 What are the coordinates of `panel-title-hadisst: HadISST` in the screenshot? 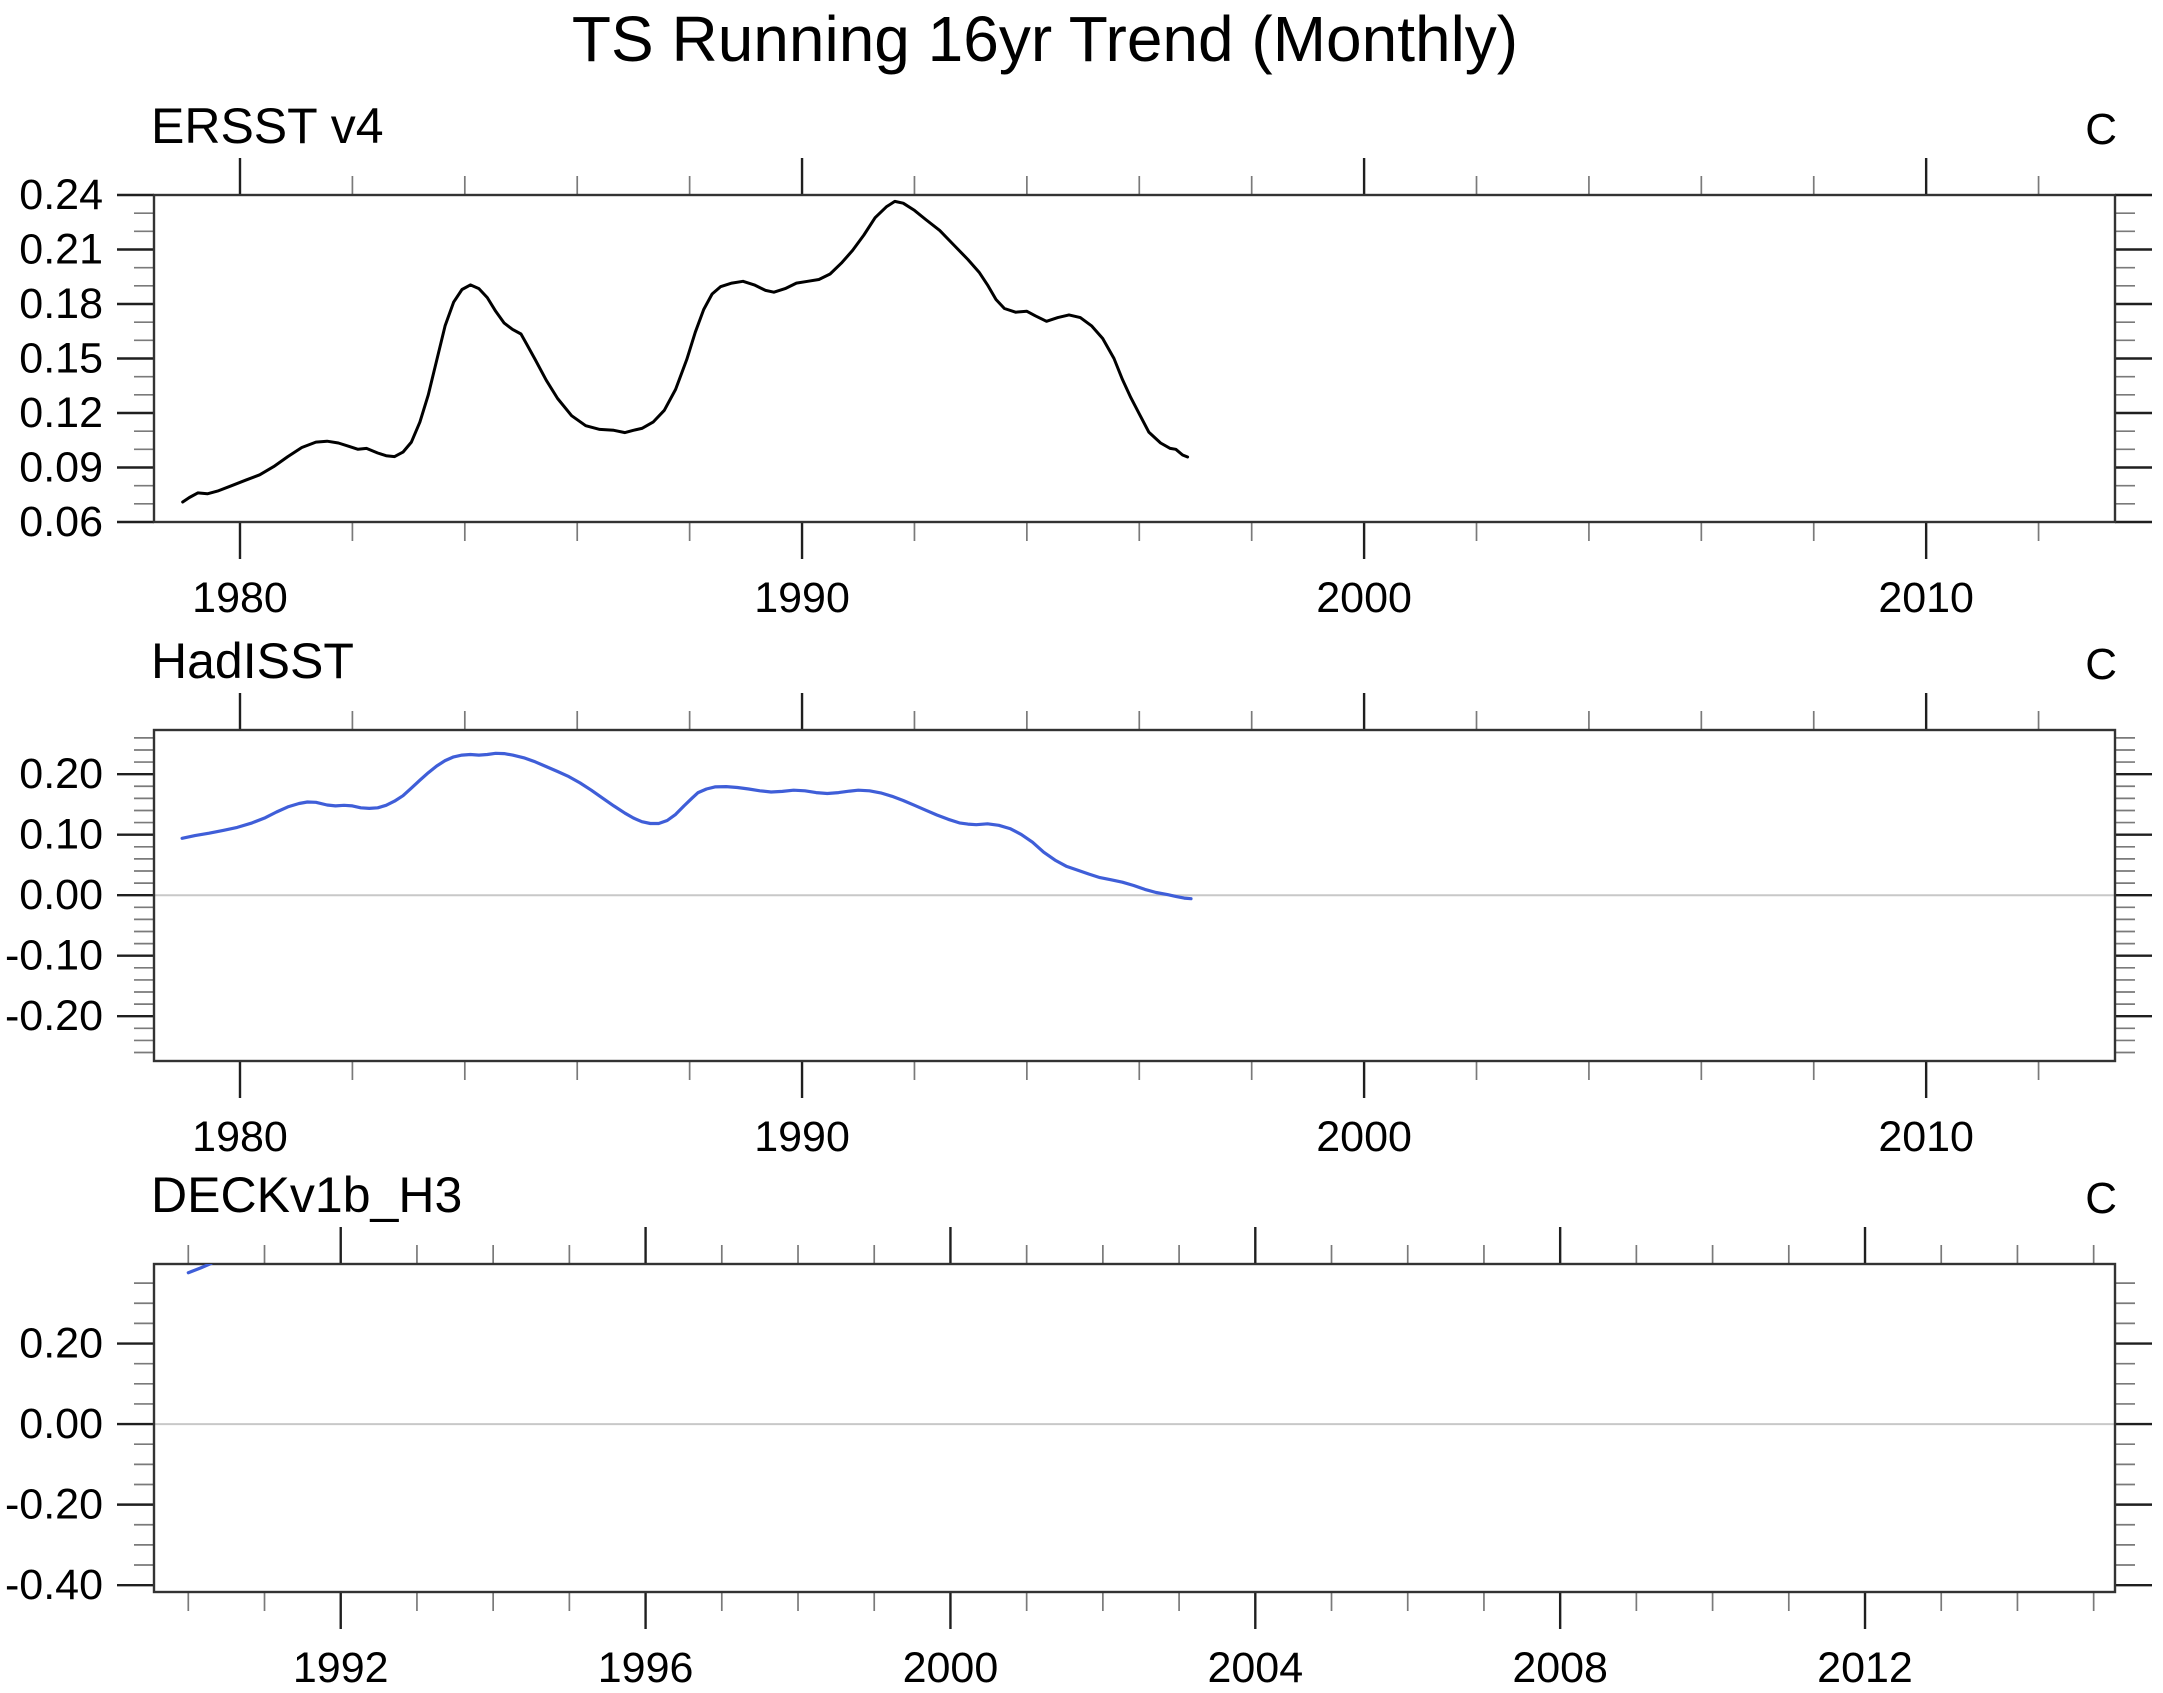 It's located at (252, 661).